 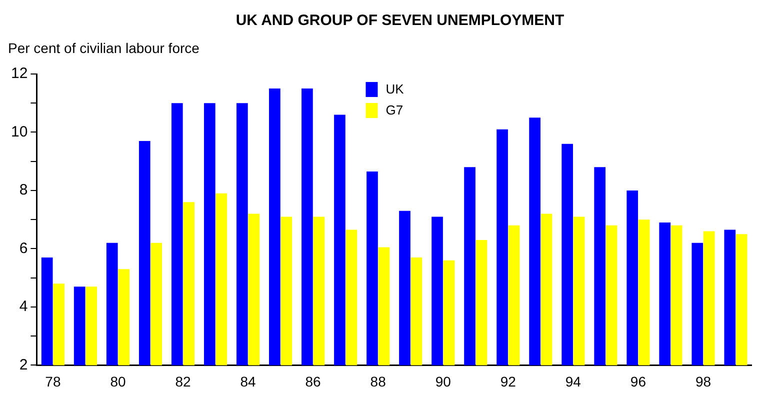 What do you see at coordinates (395, 89) in the screenshot?
I see `legend-label: UK` at bounding box center [395, 89].